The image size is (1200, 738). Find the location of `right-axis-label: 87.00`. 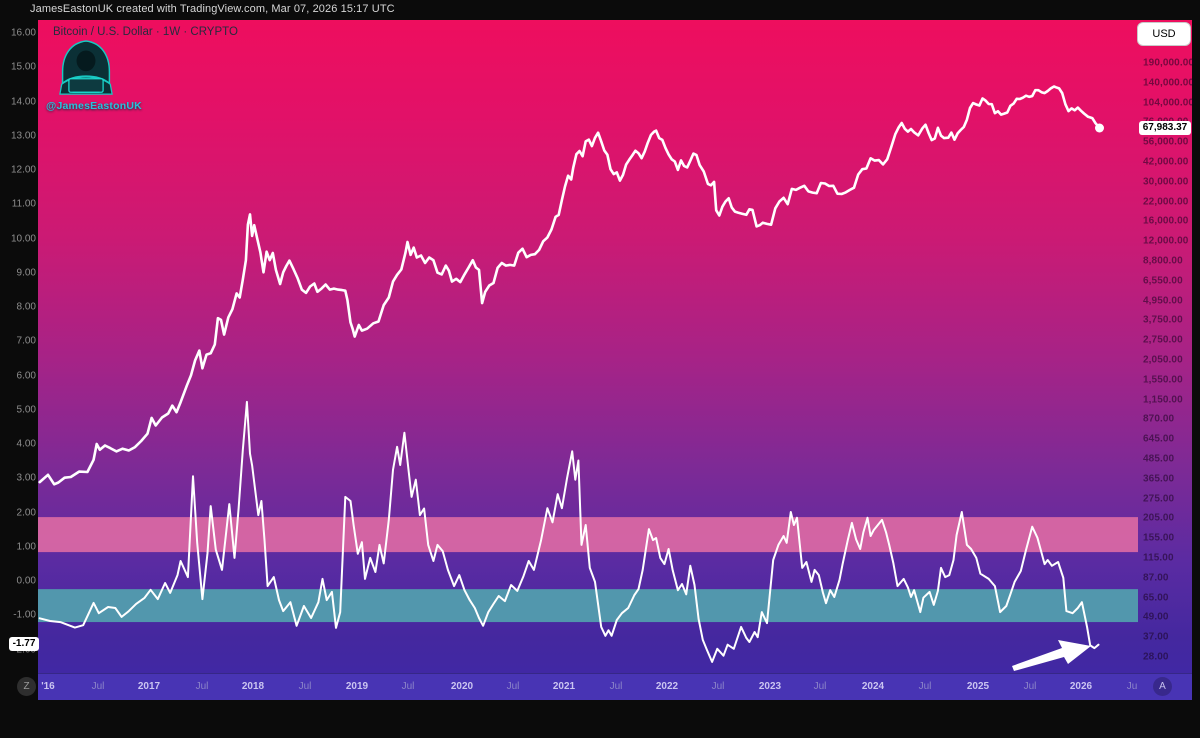

right-axis-label: 87.00 is located at coordinates (1156, 578).